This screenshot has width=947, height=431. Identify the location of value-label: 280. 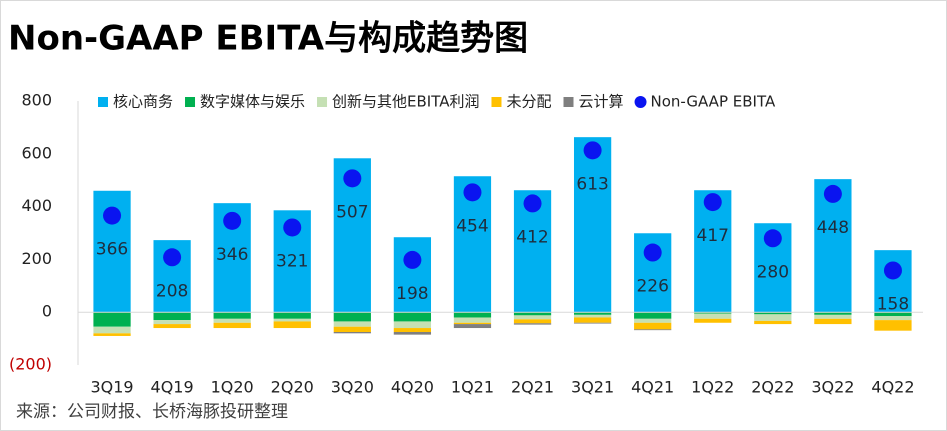
(773, 272).